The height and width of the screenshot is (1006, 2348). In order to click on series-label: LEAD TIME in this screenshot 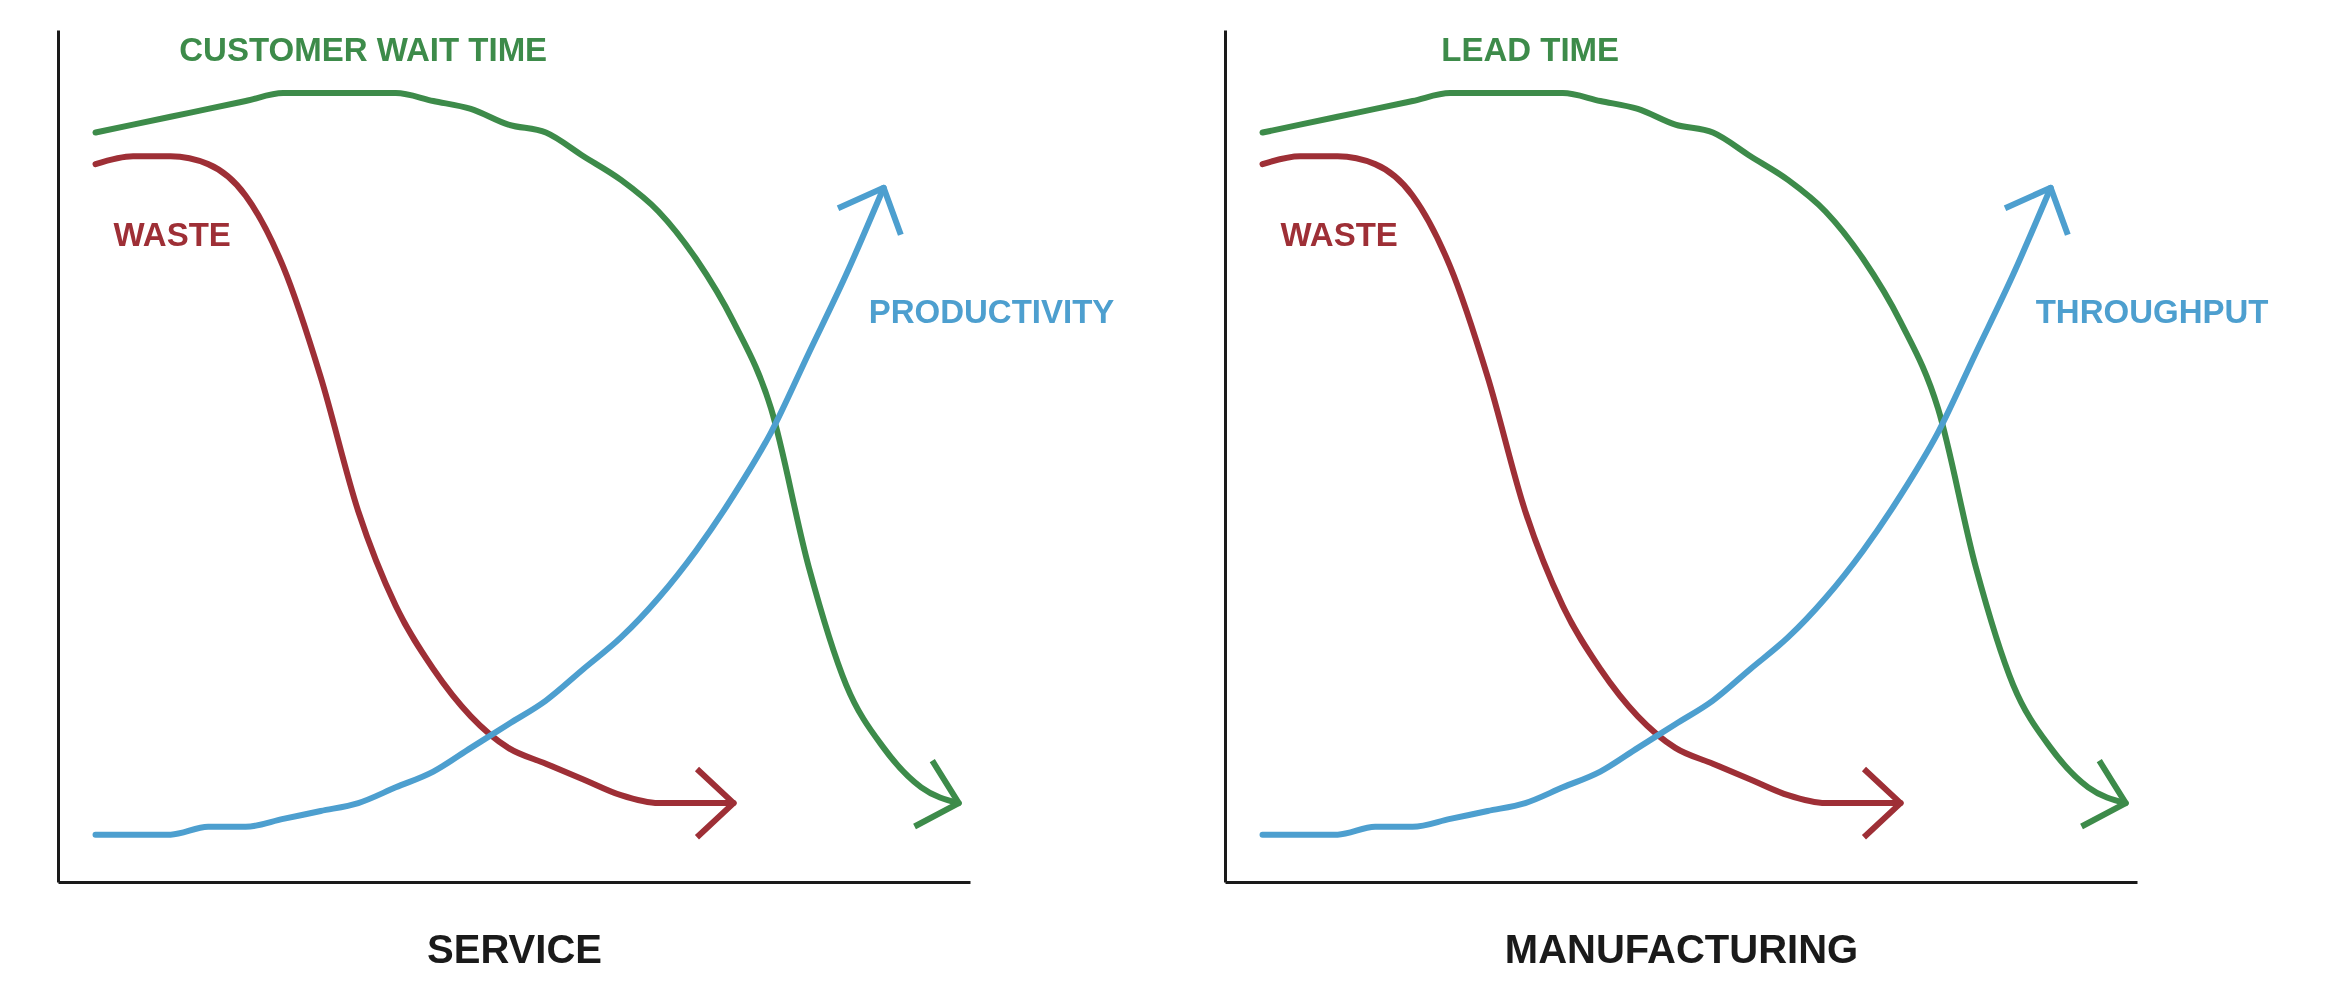, I will do `click(1530, 50)`.